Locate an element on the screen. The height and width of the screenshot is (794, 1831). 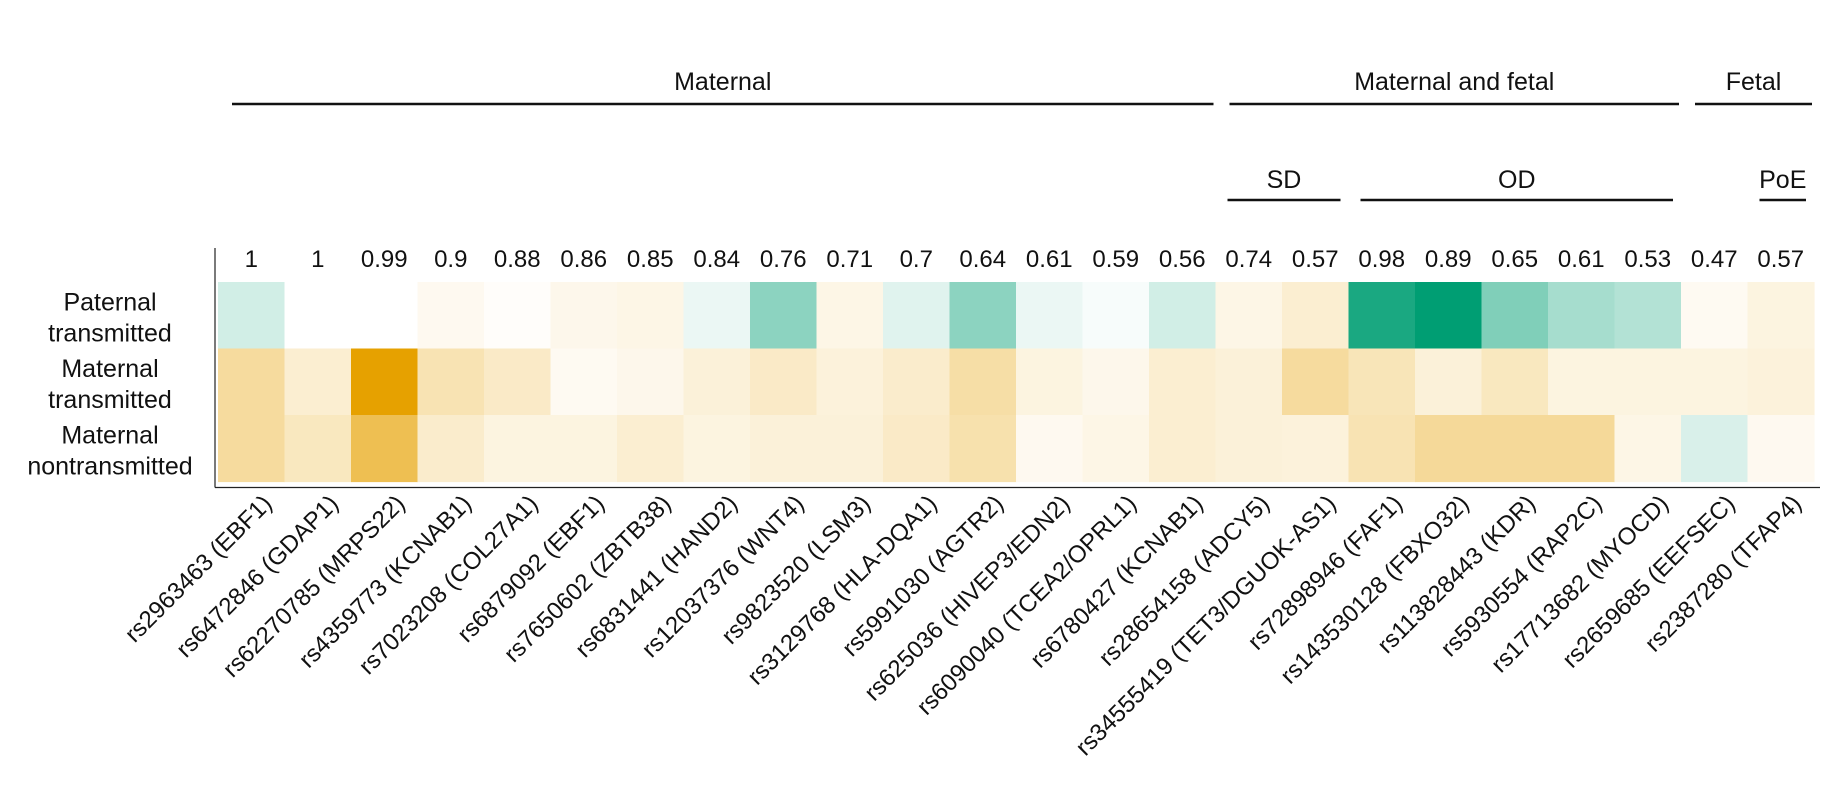
column-value-label: 0.9 is located at coordinates (450, 259).